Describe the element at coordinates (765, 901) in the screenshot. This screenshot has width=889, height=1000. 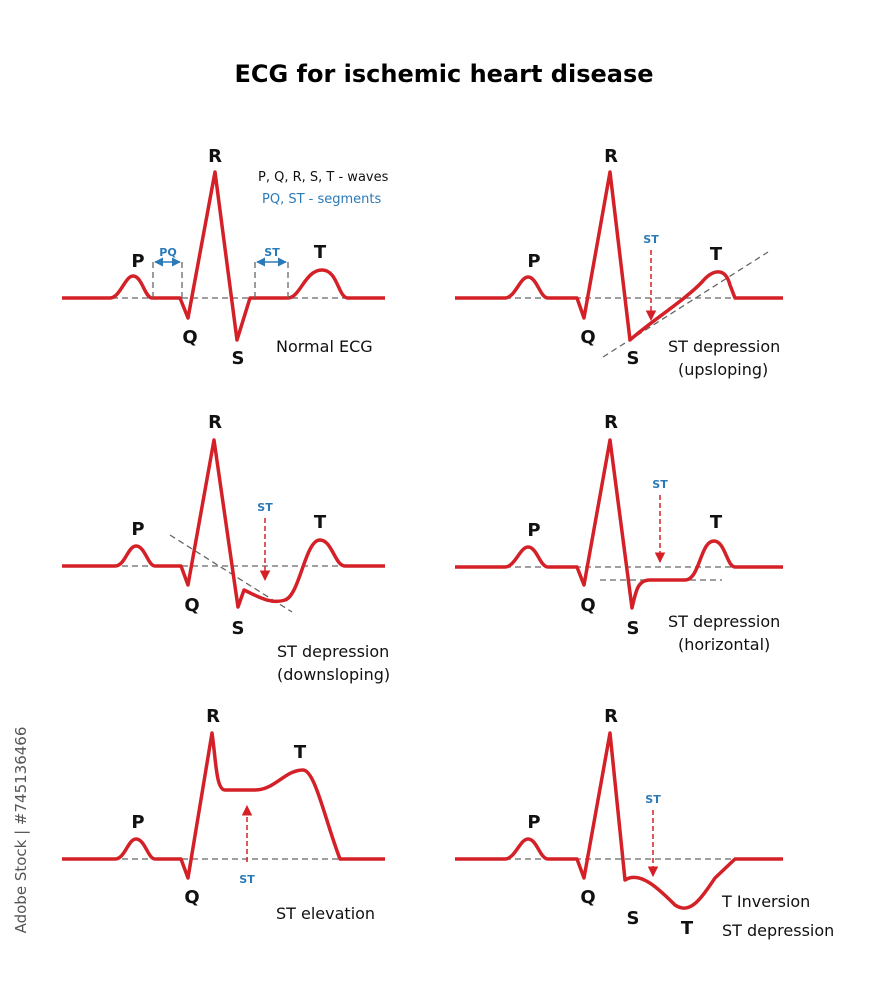
I see `caption: T Inversion` at that location.